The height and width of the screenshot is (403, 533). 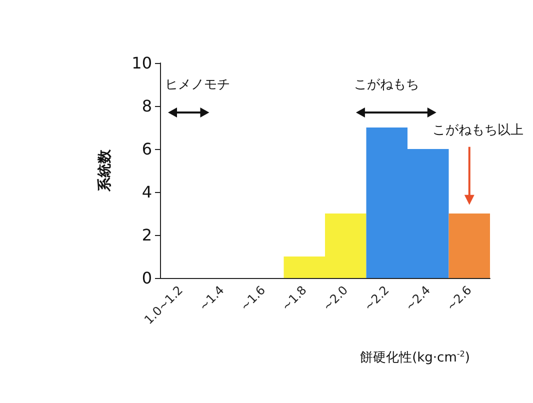 I want to click on annotation: こがねもち以上, so click(x=478, y=130).